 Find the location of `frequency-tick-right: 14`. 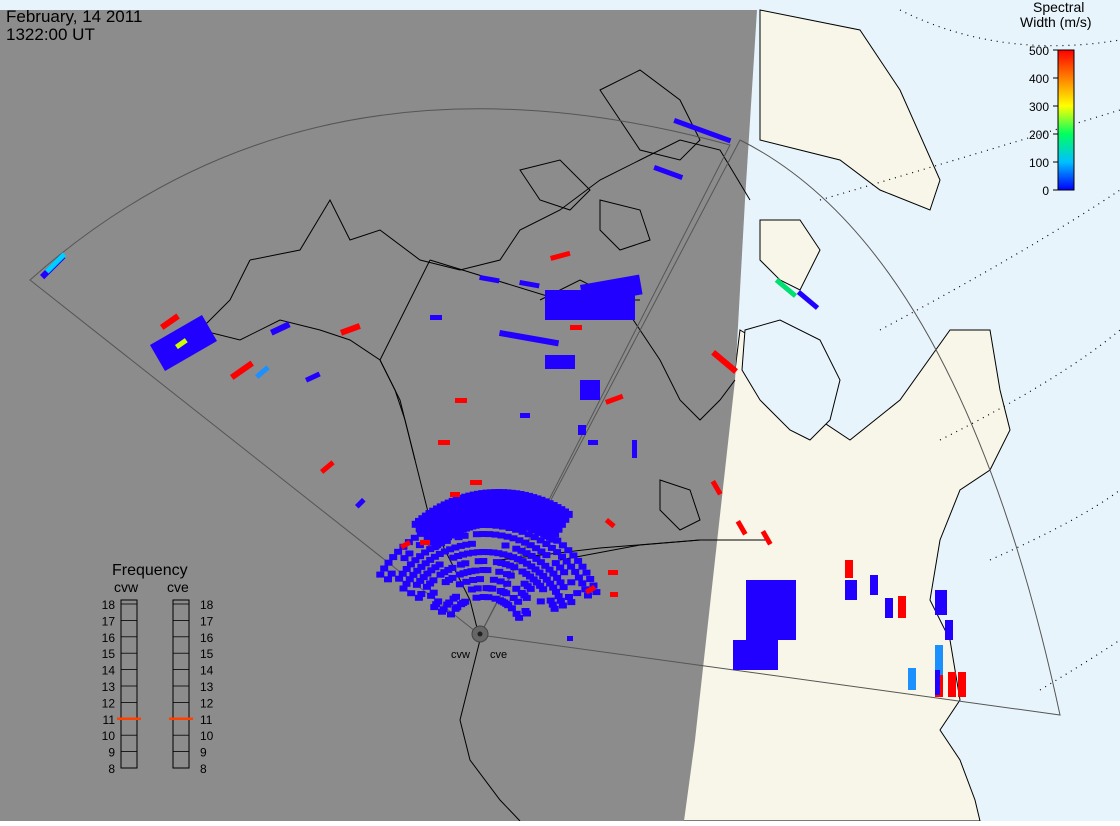

frequency-tick-right: 14 is located at coordinates (207, 671).